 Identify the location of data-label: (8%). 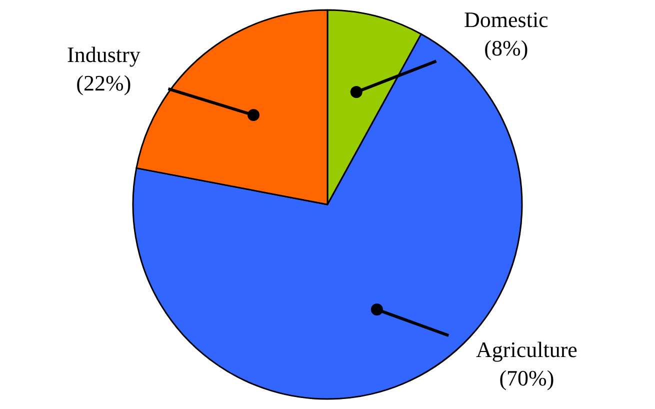
(506, 48).